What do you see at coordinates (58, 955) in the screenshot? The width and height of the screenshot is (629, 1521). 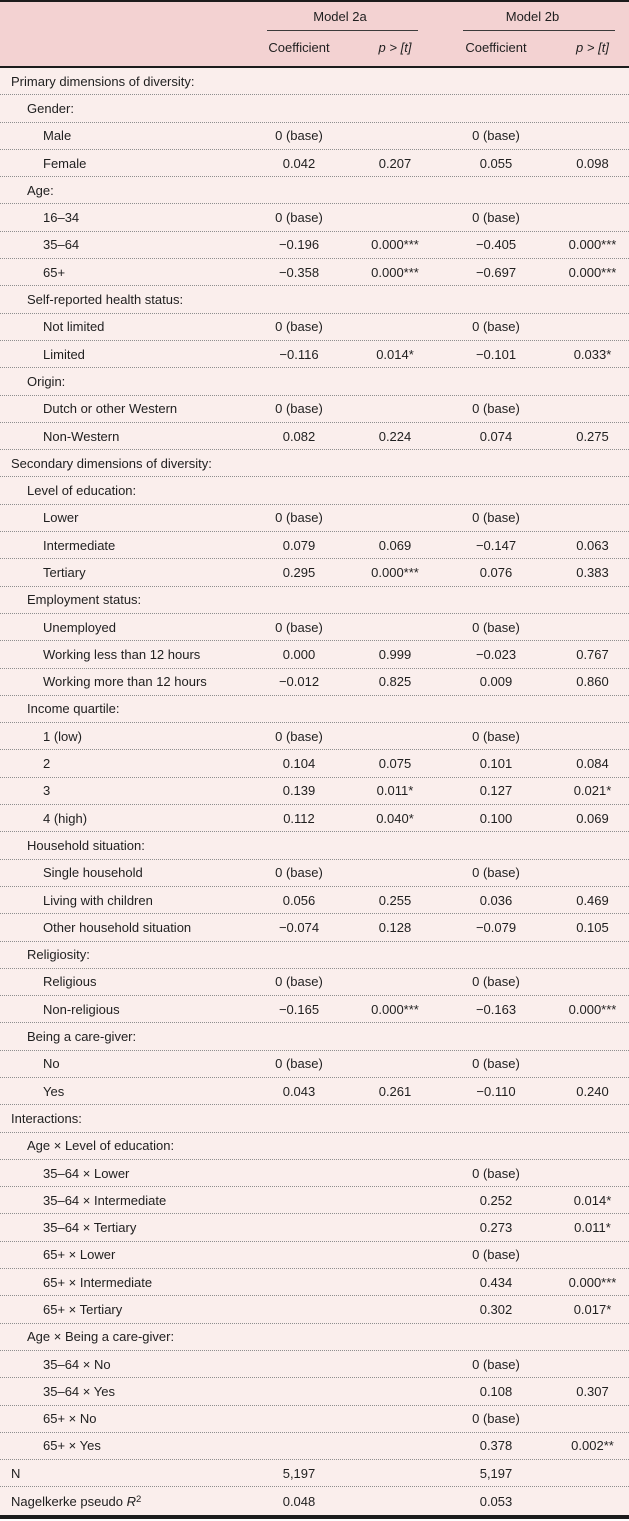 I see `row-label: Religiosity:` at bounding box center [58, 955].